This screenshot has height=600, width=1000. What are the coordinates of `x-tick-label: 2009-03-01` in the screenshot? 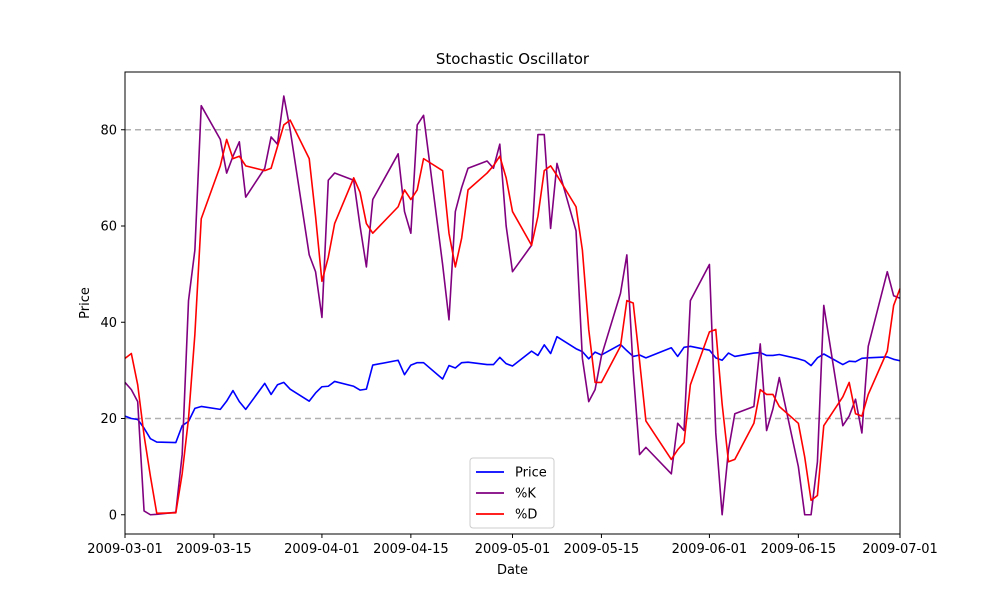 It's located at (125, 549).